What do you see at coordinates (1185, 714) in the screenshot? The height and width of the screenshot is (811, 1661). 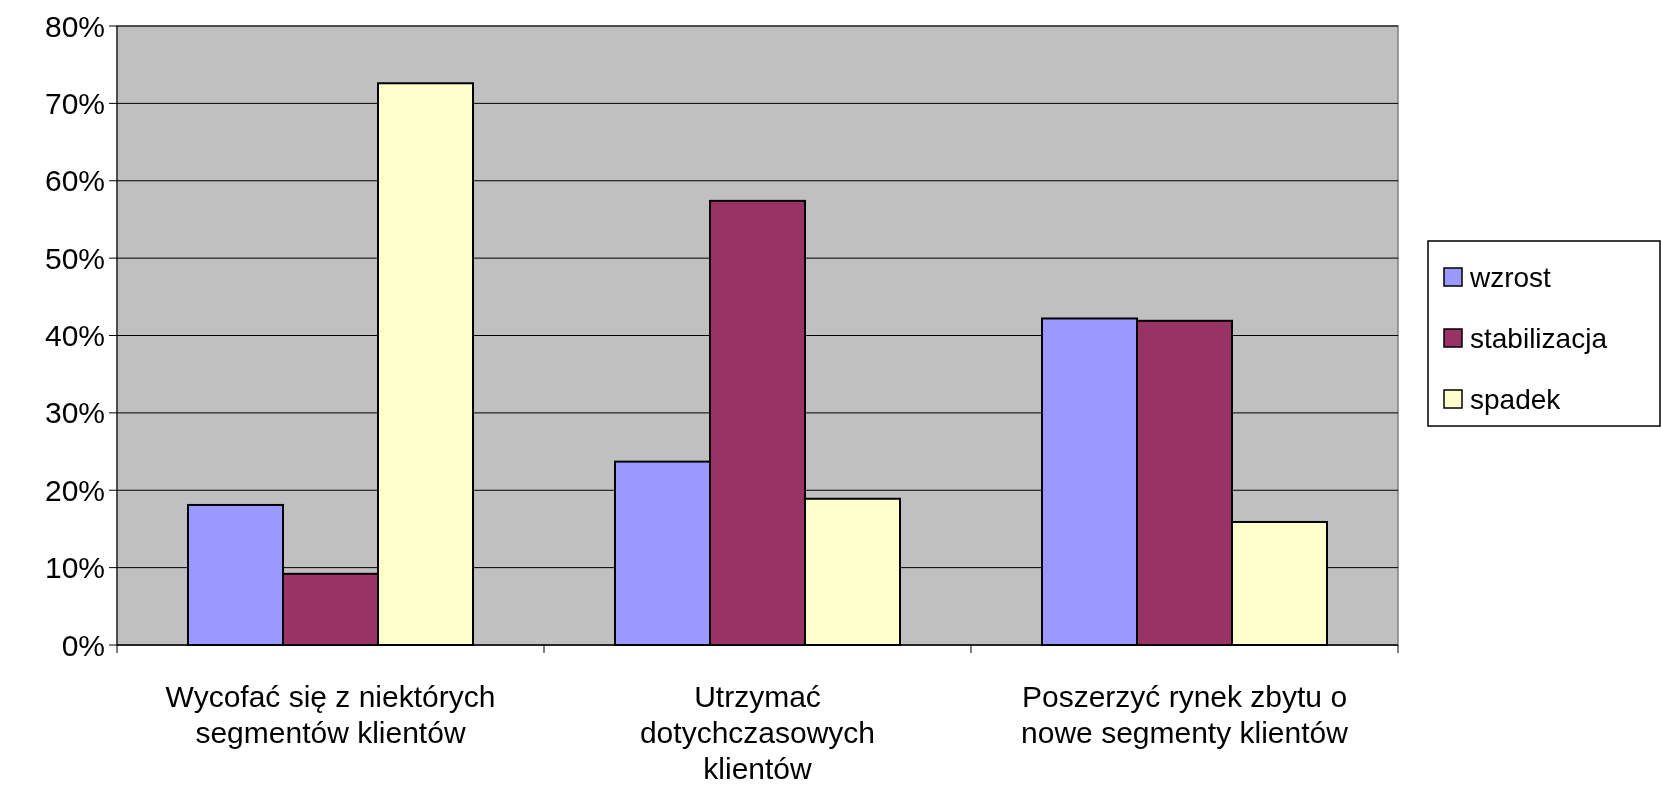 I see `x-tick-label: Poszerzyć rynek zbytu o nowe segmenty klientów` at bounding box center [1185, 714].